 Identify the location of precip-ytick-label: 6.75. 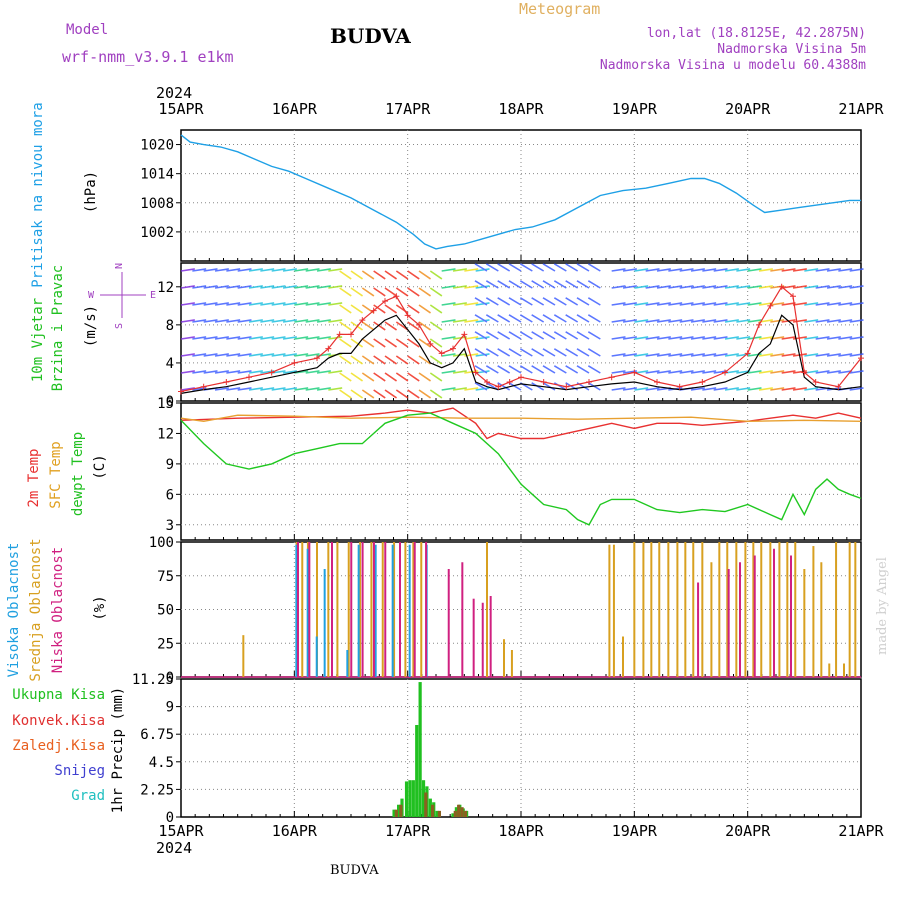
(157, 735).